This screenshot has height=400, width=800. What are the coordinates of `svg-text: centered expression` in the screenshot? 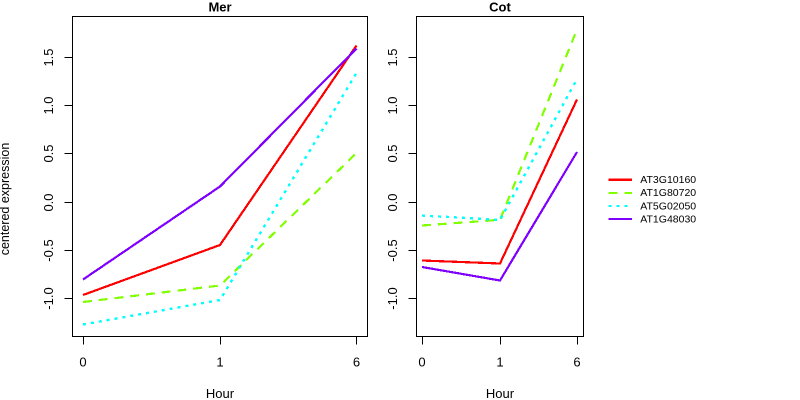 It's located at (6, 199).